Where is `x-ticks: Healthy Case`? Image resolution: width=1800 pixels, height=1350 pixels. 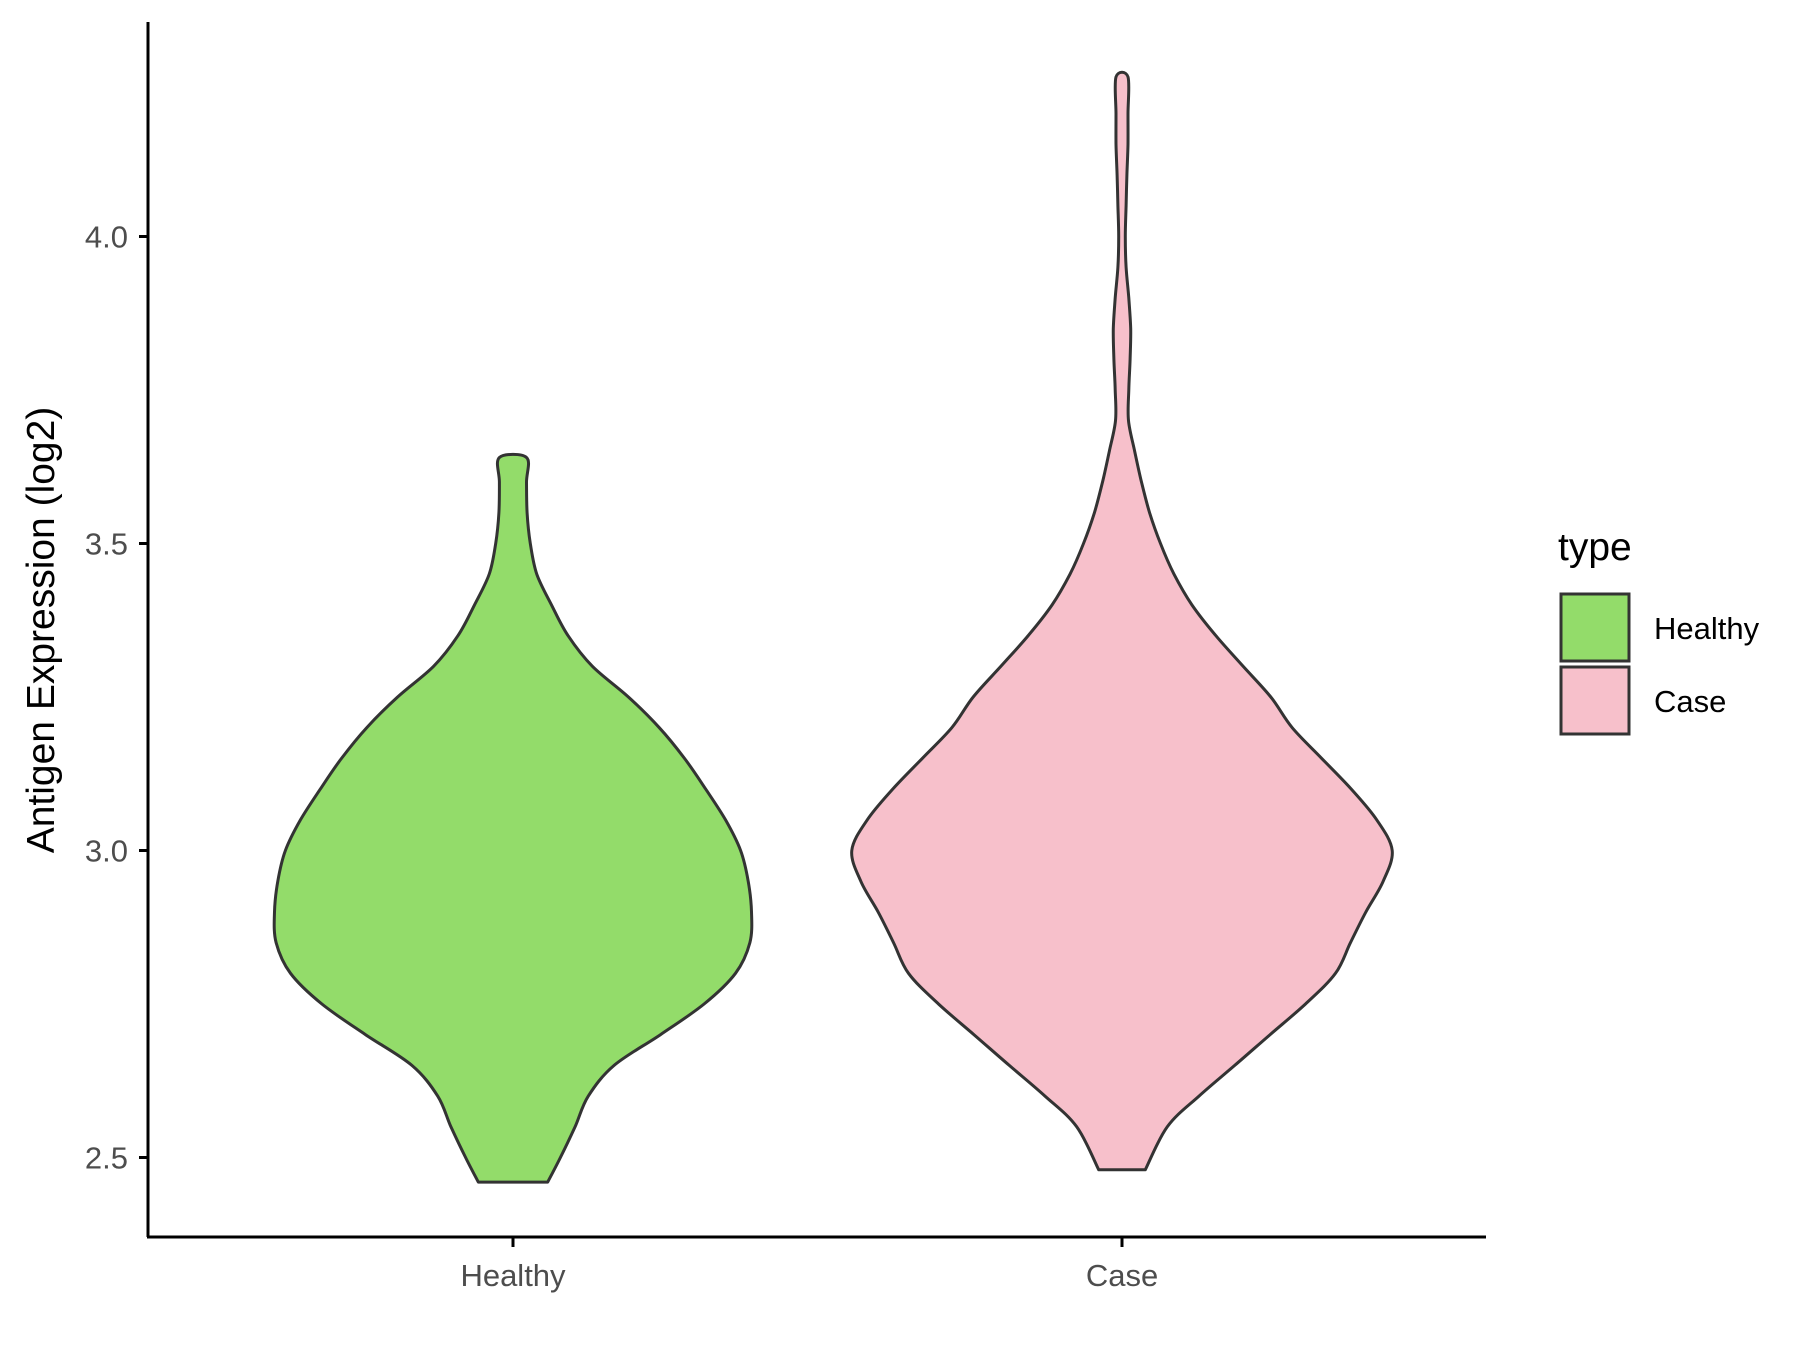
x-ticks: Healthy Case is located at coordinates (809, 1265).